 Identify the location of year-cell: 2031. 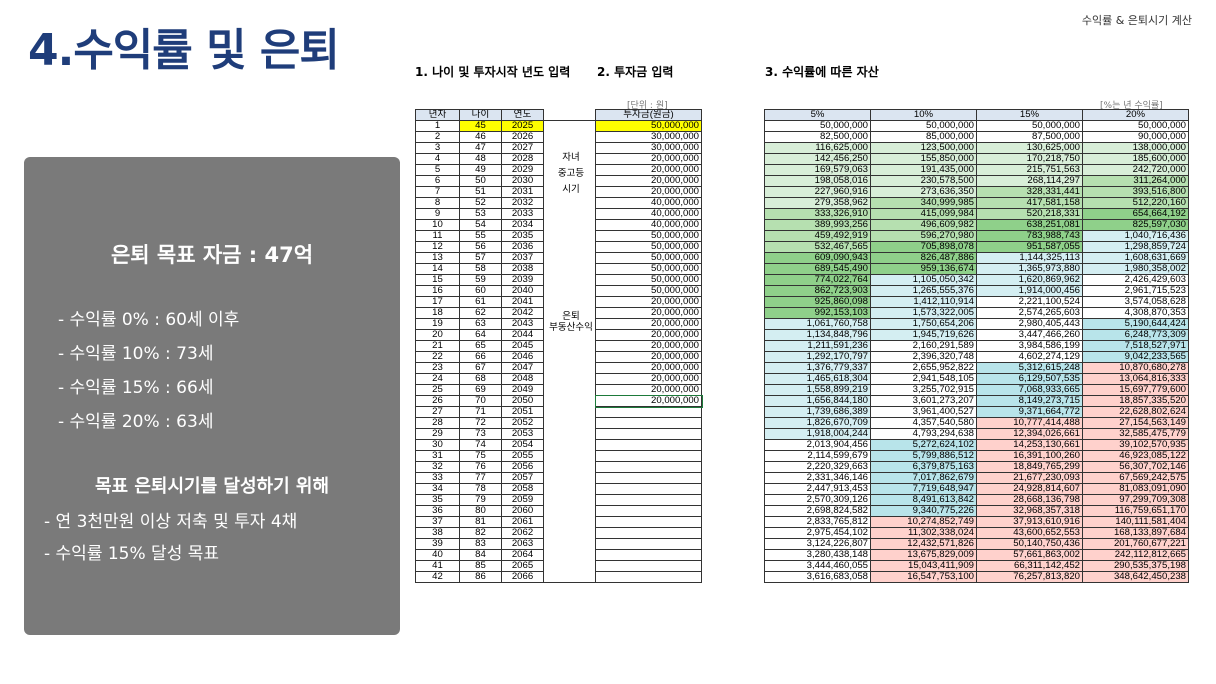
(522, 192).